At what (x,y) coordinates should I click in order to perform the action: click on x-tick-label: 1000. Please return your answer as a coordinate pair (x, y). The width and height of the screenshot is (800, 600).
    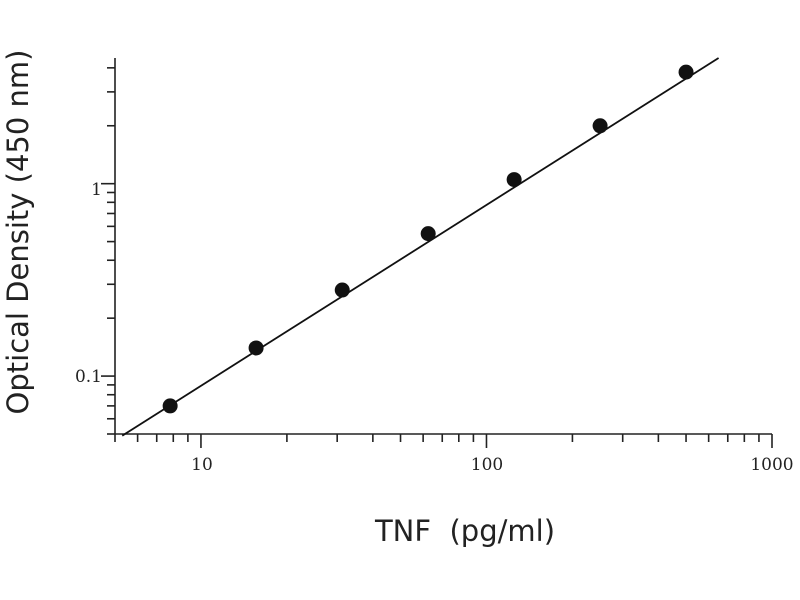
    Looking at the image, I should click on (771, 465).